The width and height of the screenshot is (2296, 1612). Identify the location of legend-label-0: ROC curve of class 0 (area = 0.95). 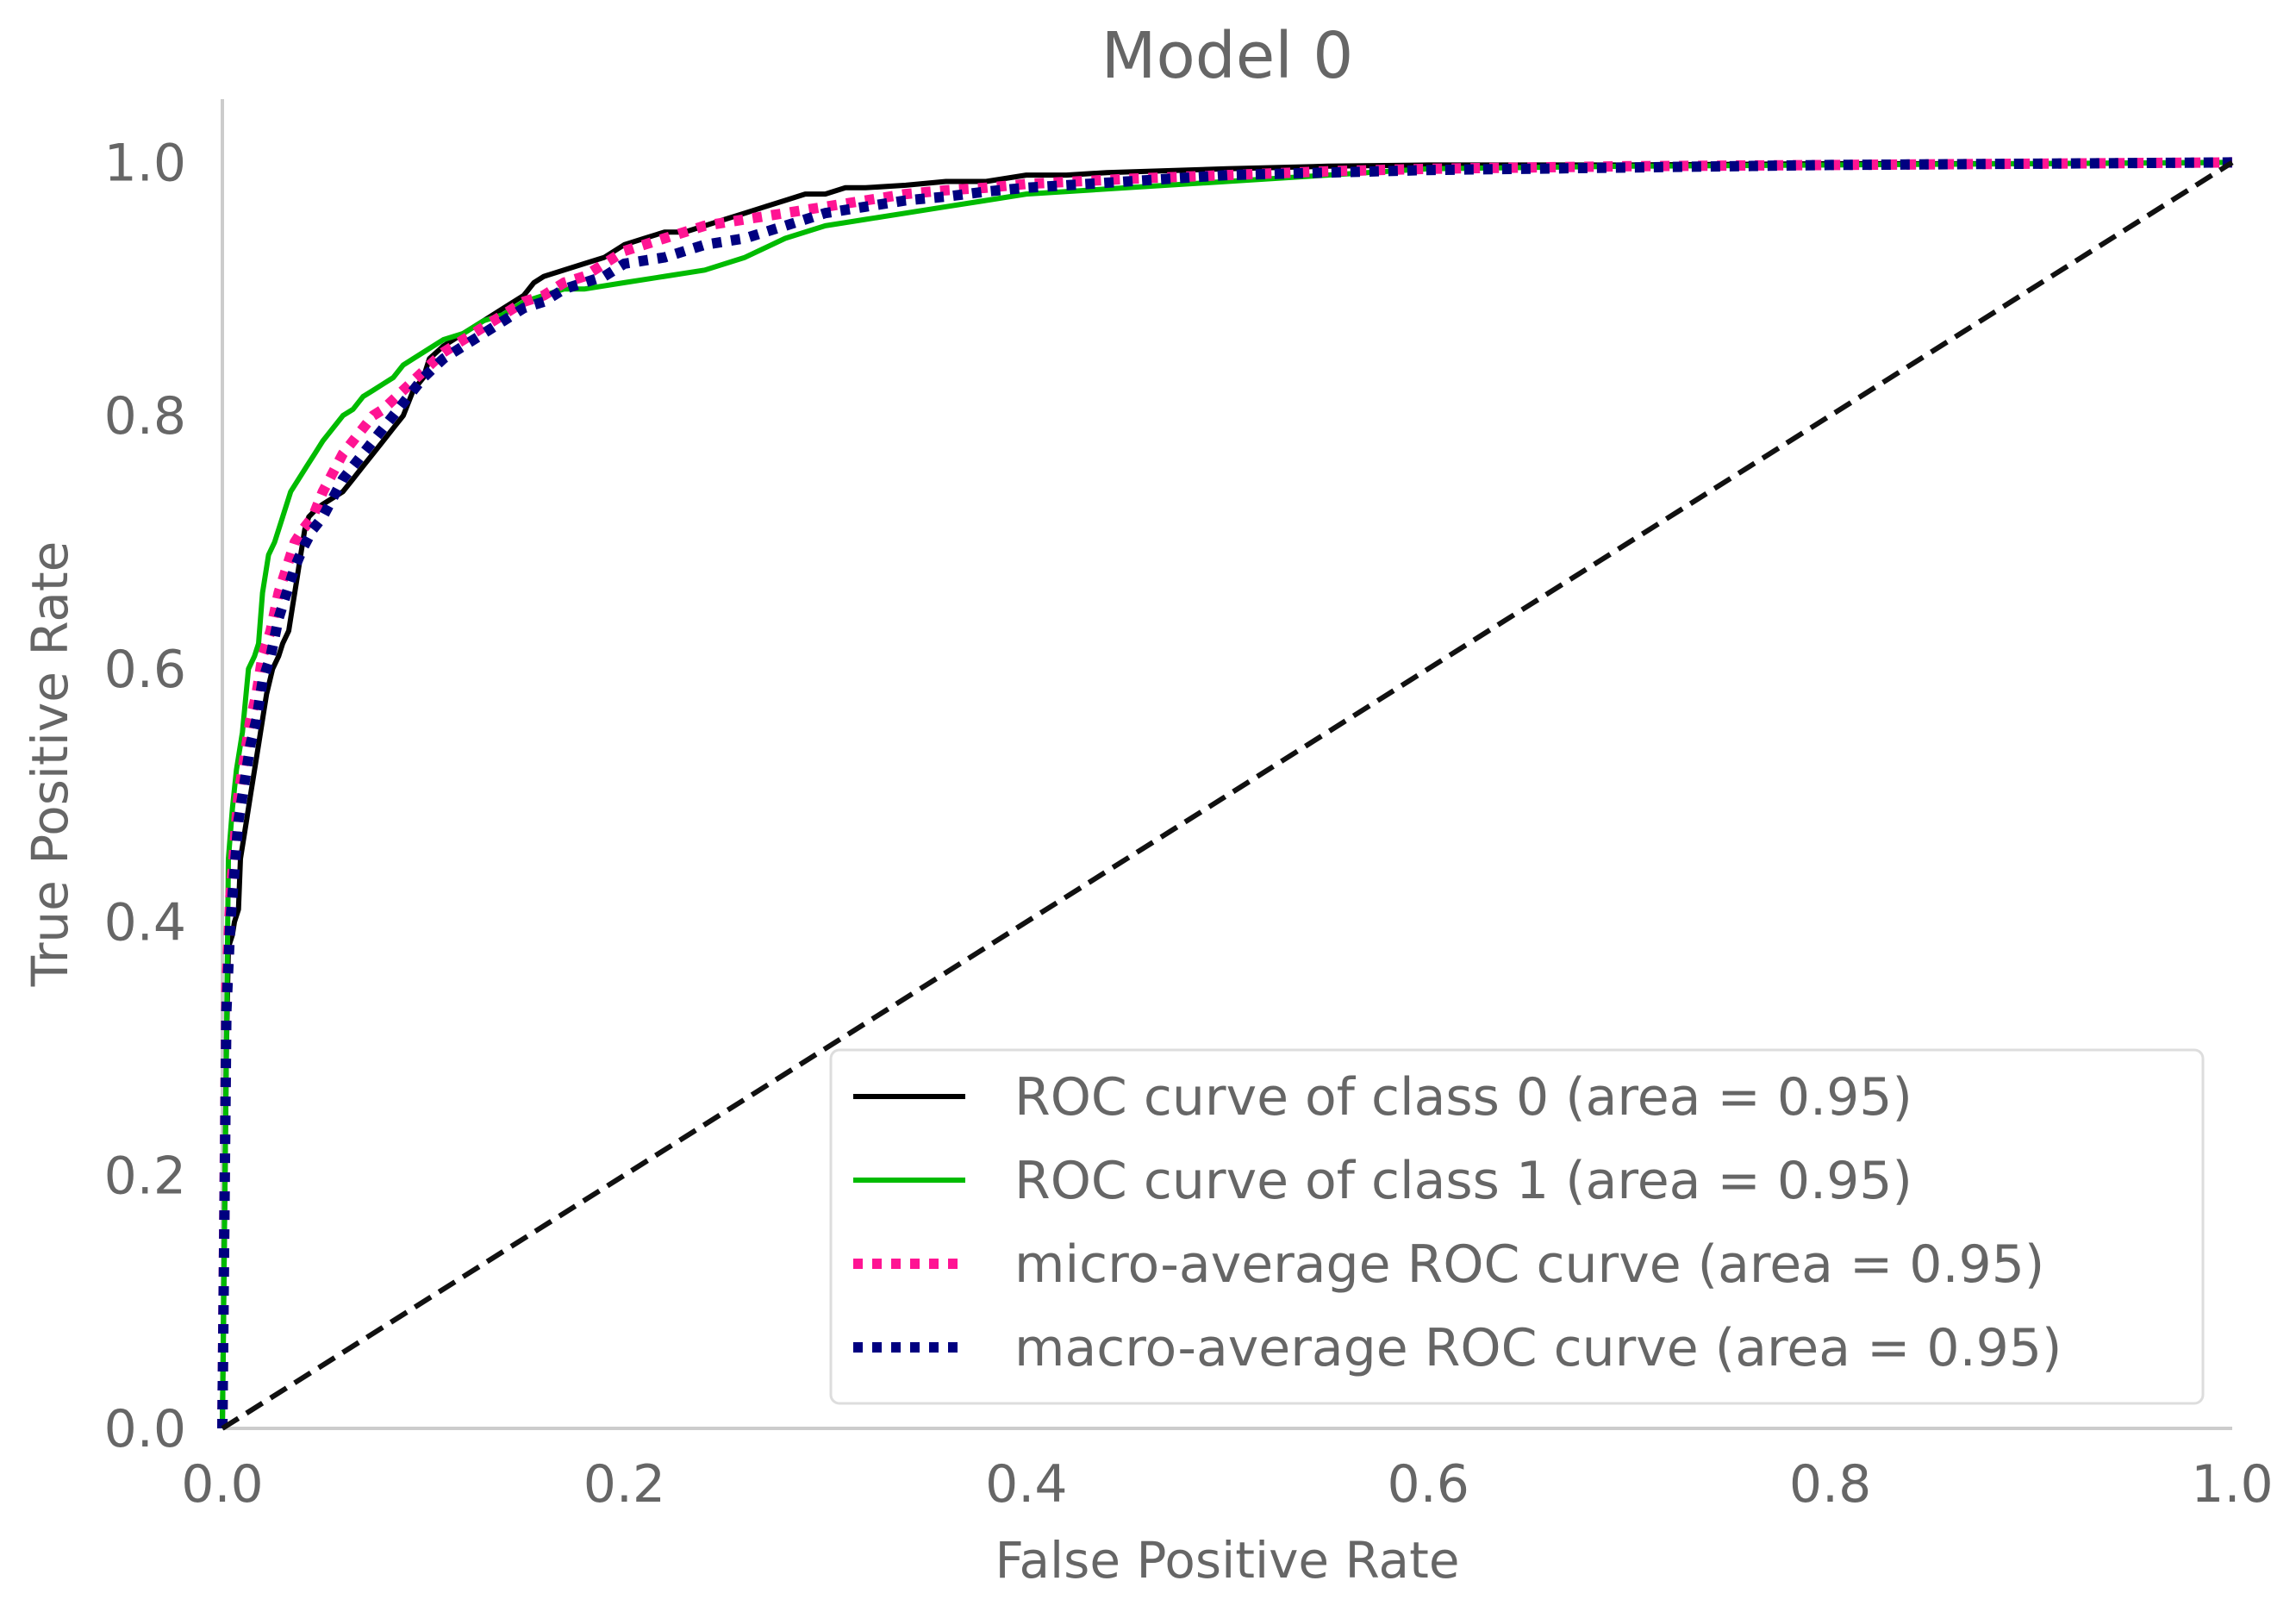
(1463, 1097).